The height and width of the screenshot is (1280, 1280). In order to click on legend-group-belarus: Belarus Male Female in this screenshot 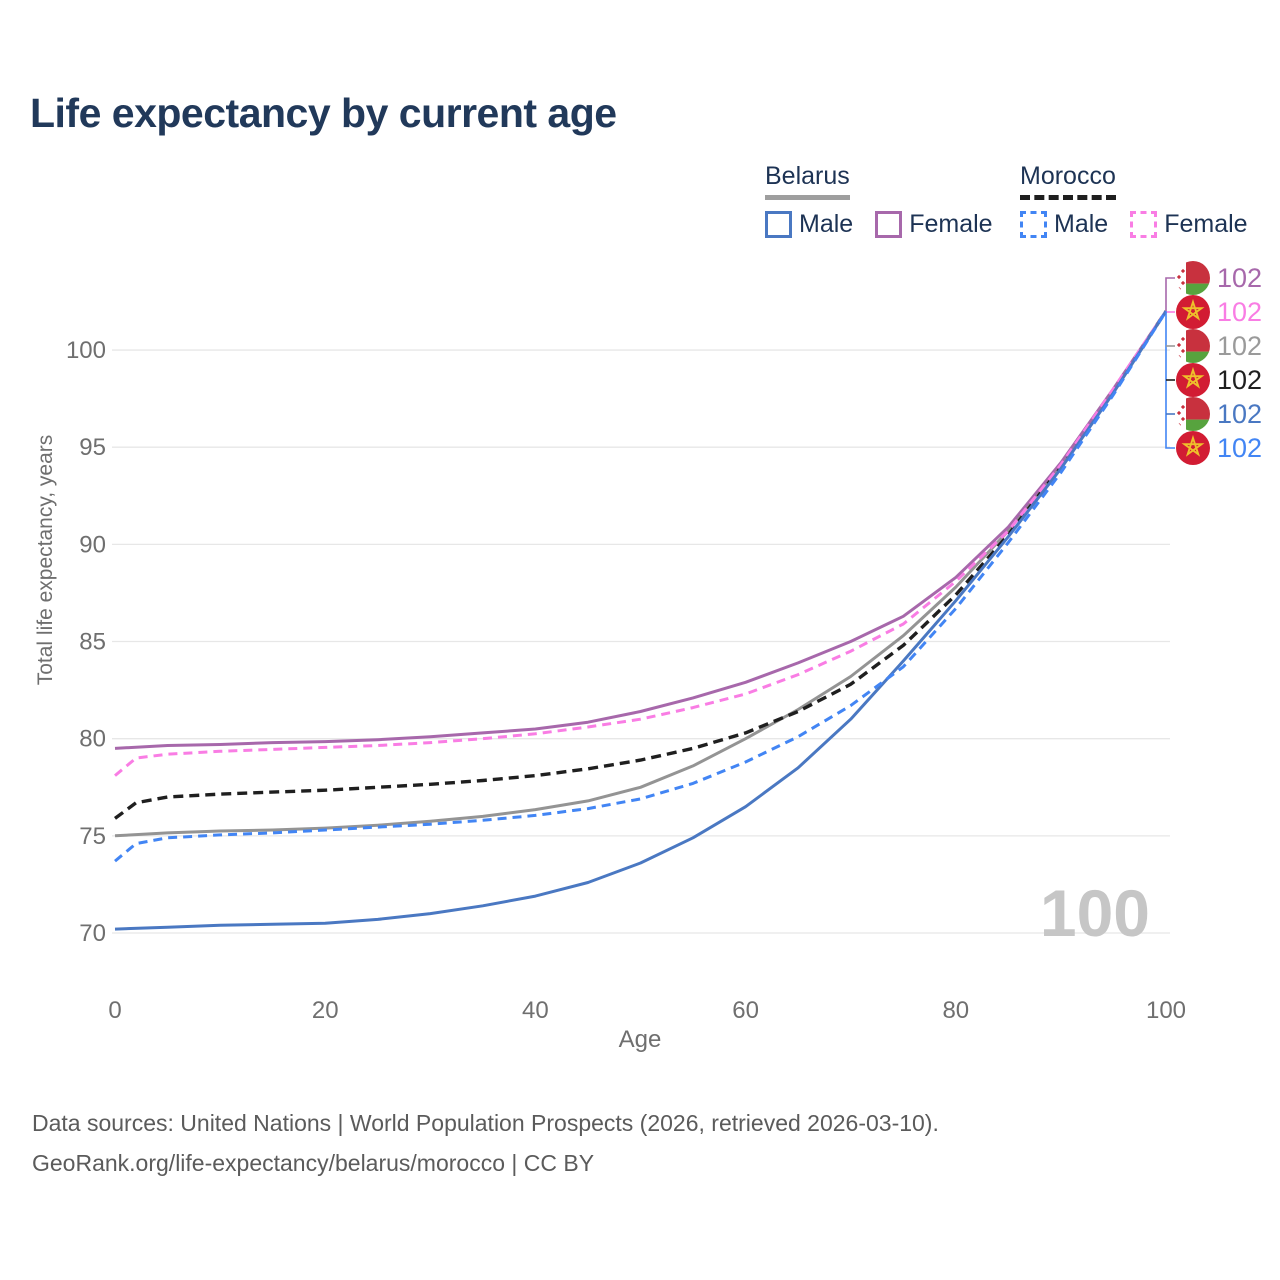, I will do `click(879, 200)`.